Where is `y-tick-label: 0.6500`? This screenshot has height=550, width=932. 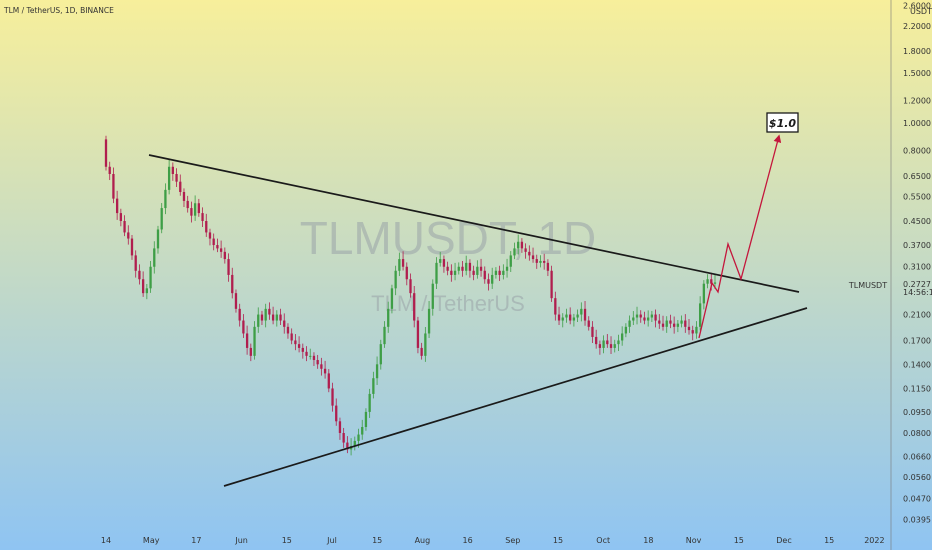 y-tick-label: 0.6500 is located at coordinates (917, 176).